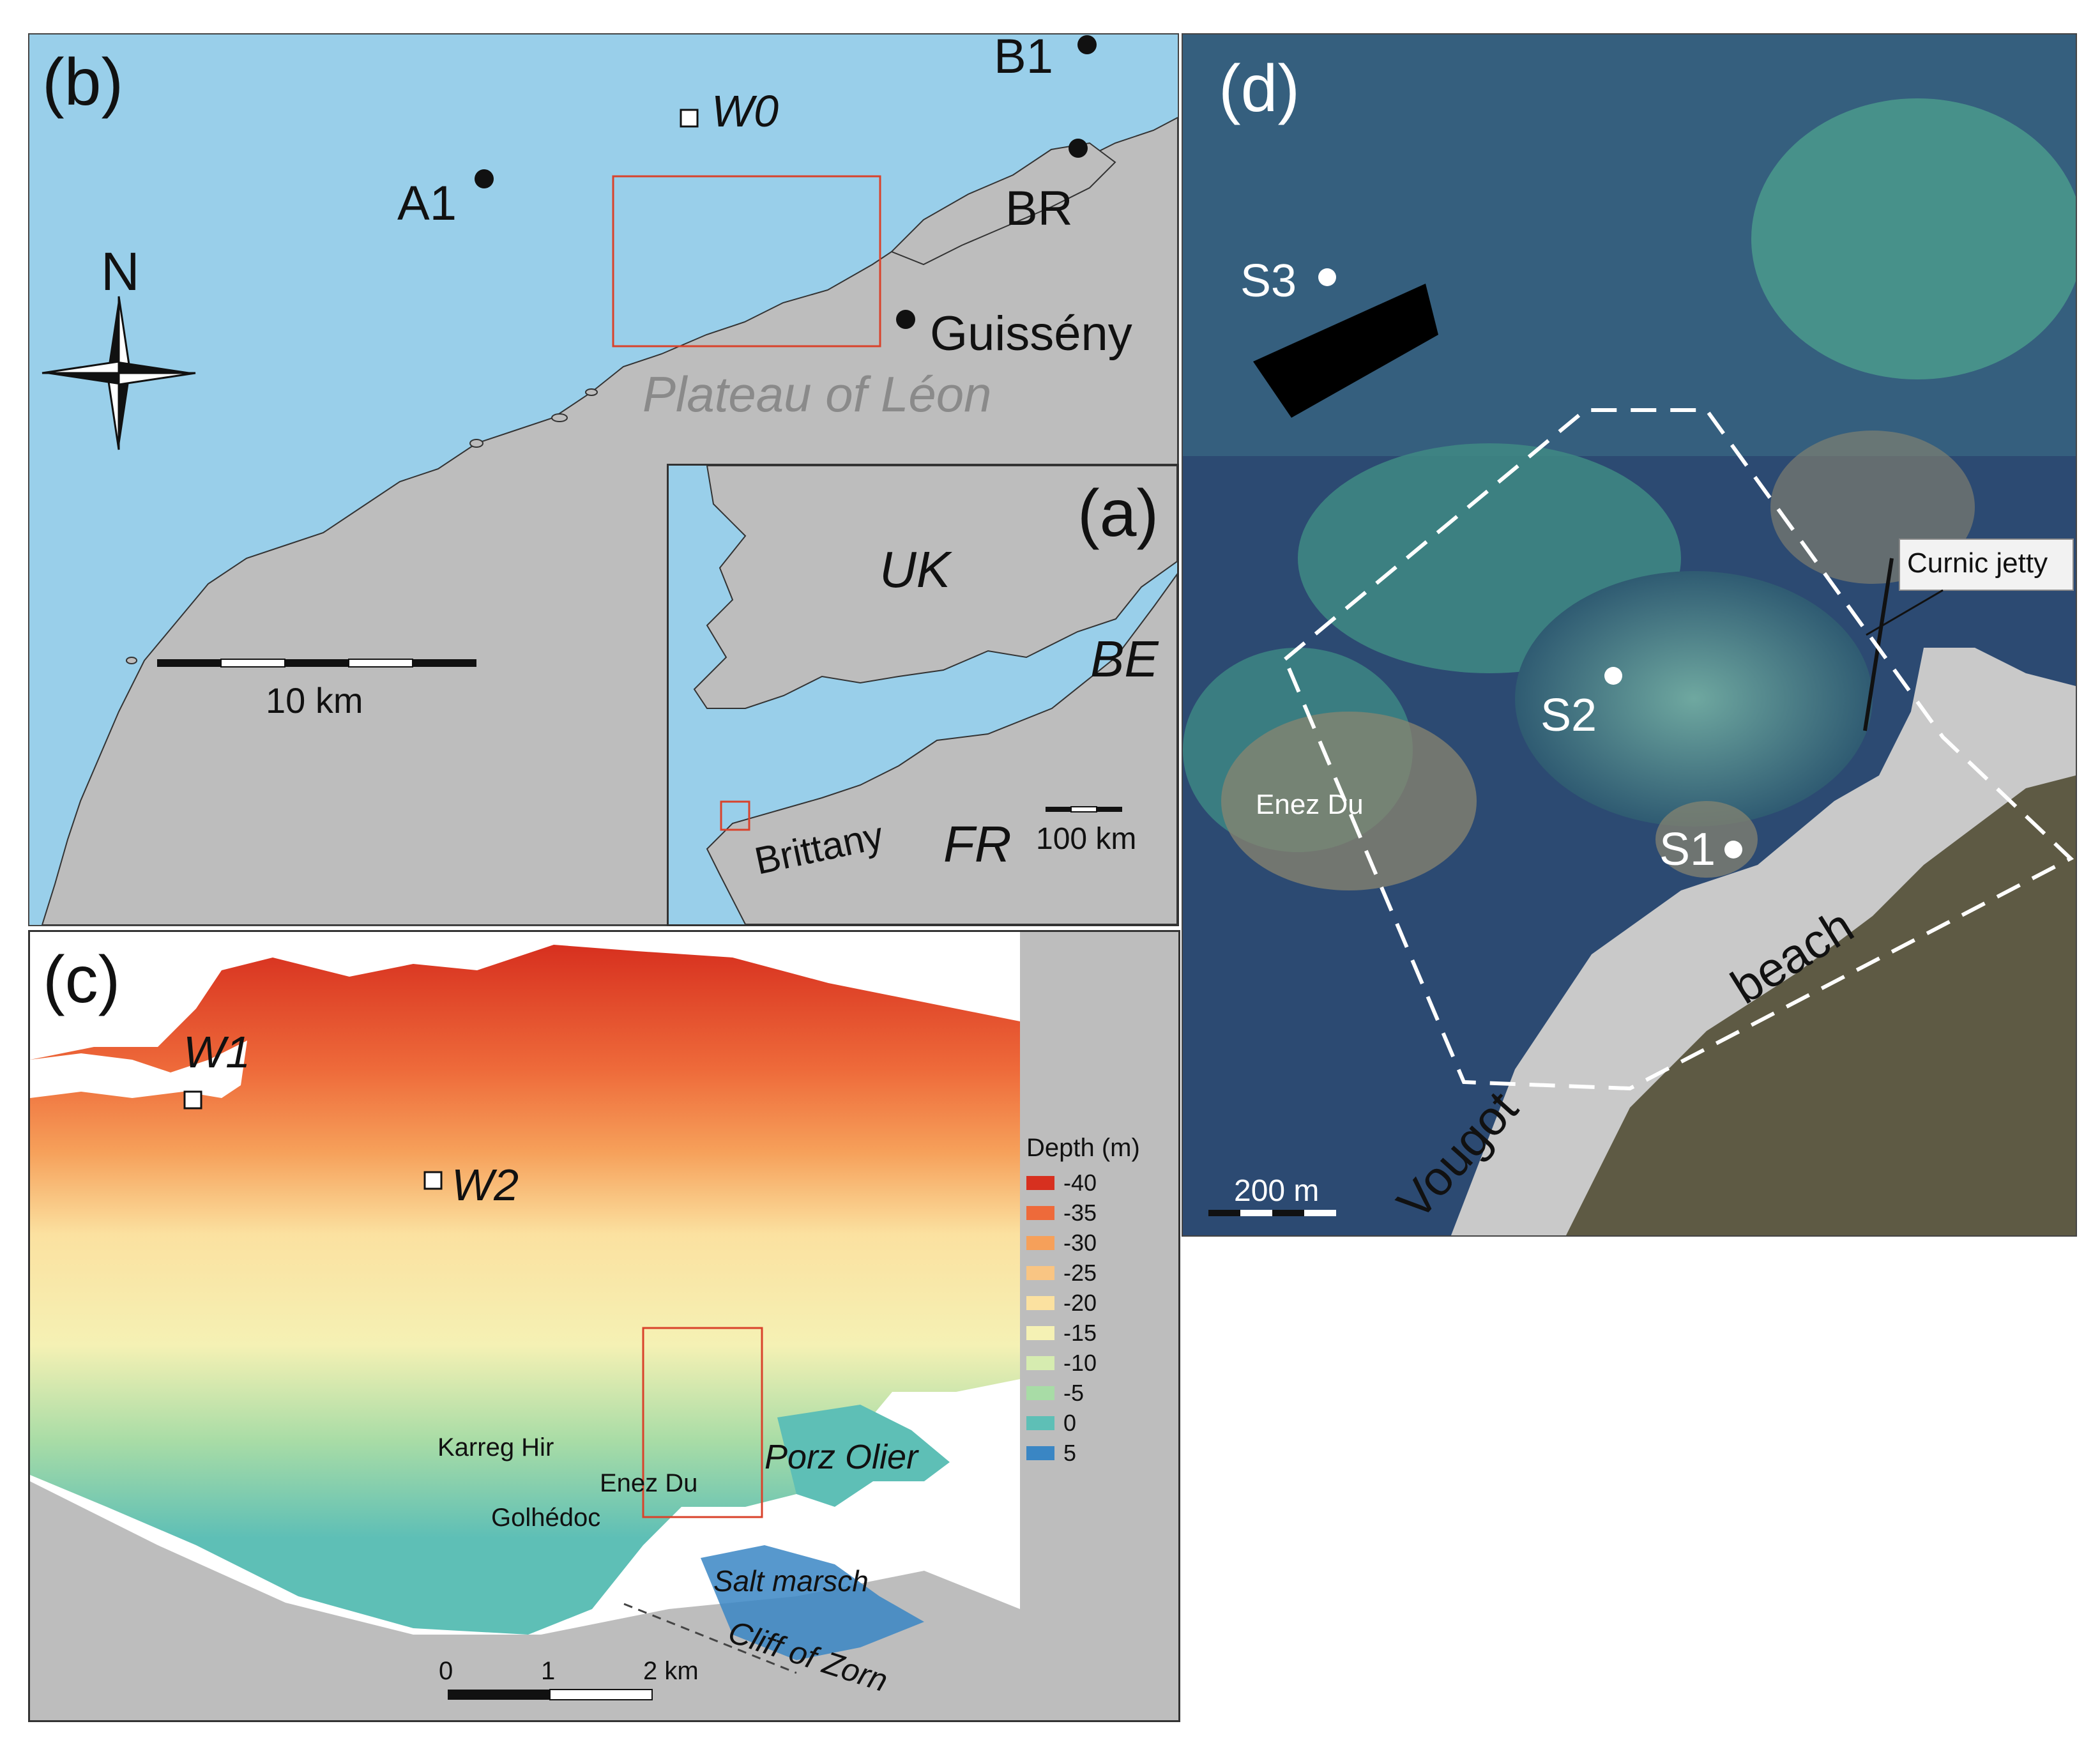  Describe the element at coordinates (1086, 839) in the screenshot. I see `scale-bar-100km-label: 100 km` at that location.